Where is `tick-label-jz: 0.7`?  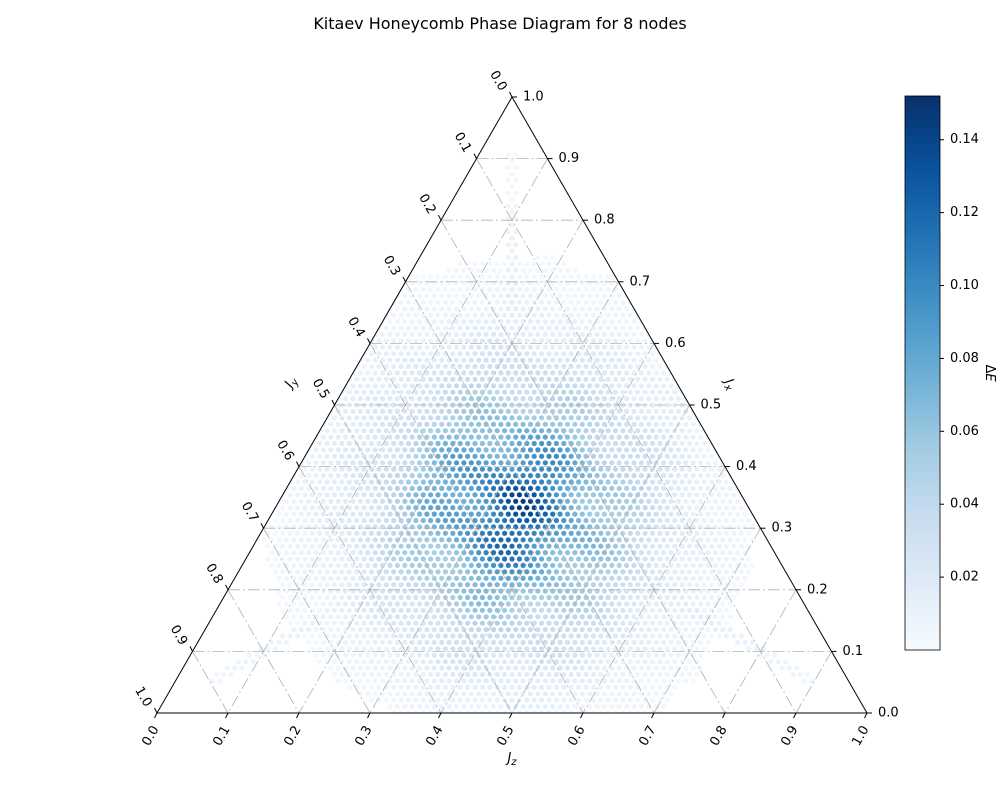 tick-label-jz: 0.7 is located at coordinates (647, 735).